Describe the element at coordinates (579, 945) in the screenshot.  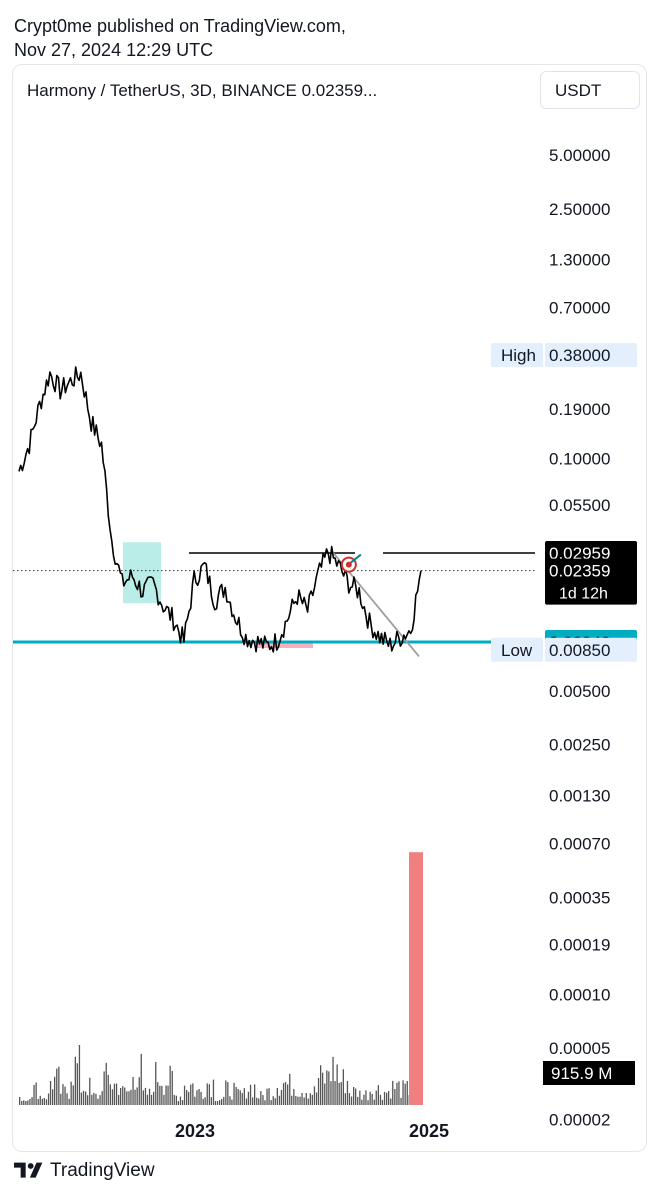
I see `y-tick-label: 0.00019` at that location.